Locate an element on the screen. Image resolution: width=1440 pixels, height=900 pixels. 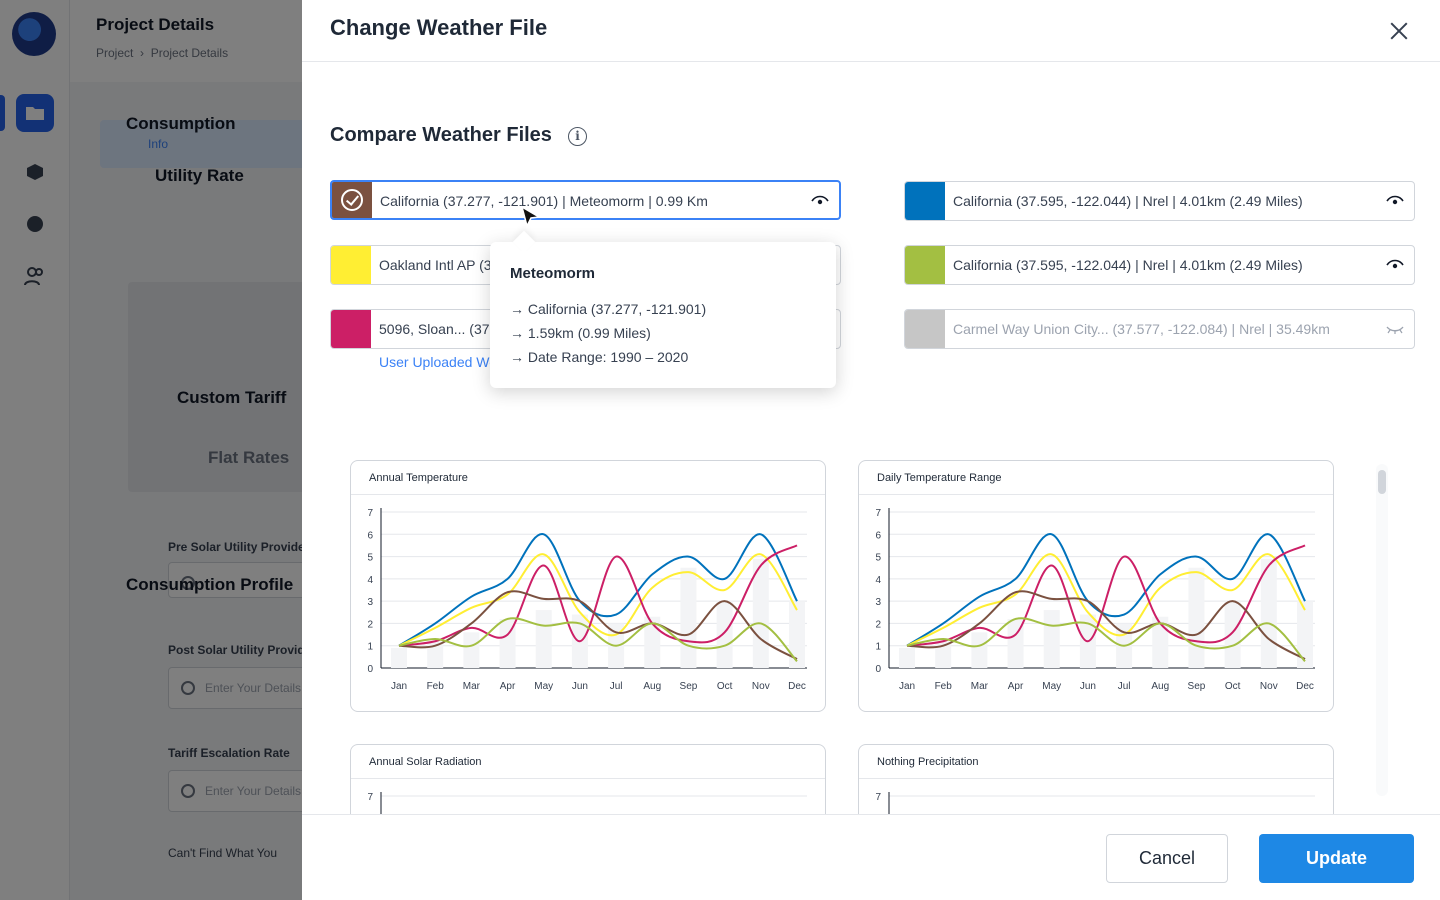
chart-card-annual-solar-radiation: Annual Solar Radiation 7 is located at coordinates (588, 784).